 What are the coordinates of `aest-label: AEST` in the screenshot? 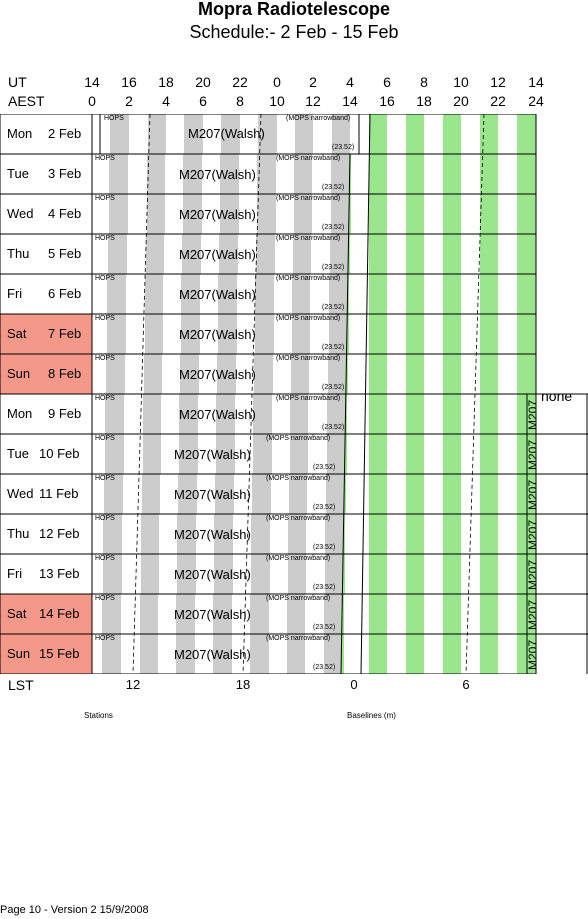 It's located at (26, 101).